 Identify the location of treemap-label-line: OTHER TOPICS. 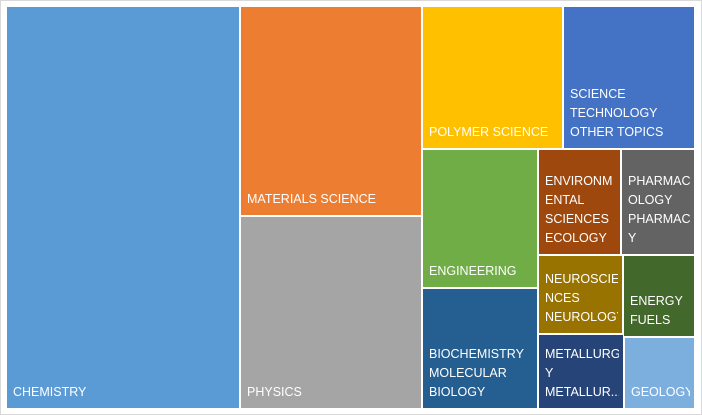
(617, 132).